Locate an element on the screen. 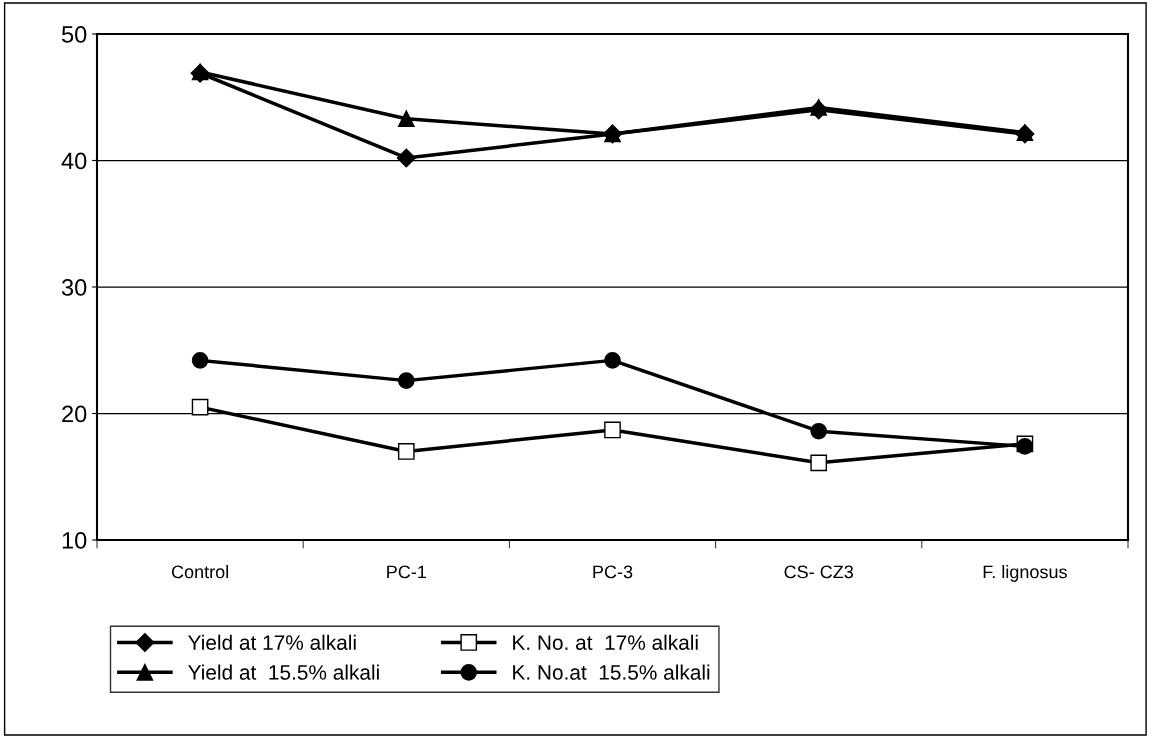 The image size is (1153, 738). legend-label: K. No.at 15.5% alkali is located at coordinates (611, 672).